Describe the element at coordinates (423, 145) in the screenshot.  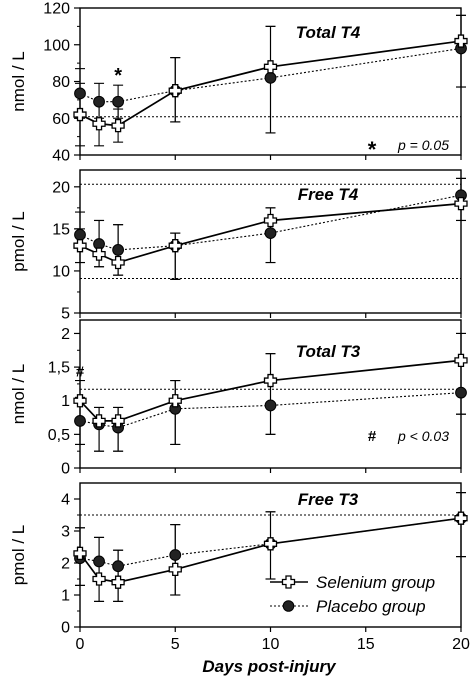
I see `footnote-pvalue: p = 0.05` at that location.